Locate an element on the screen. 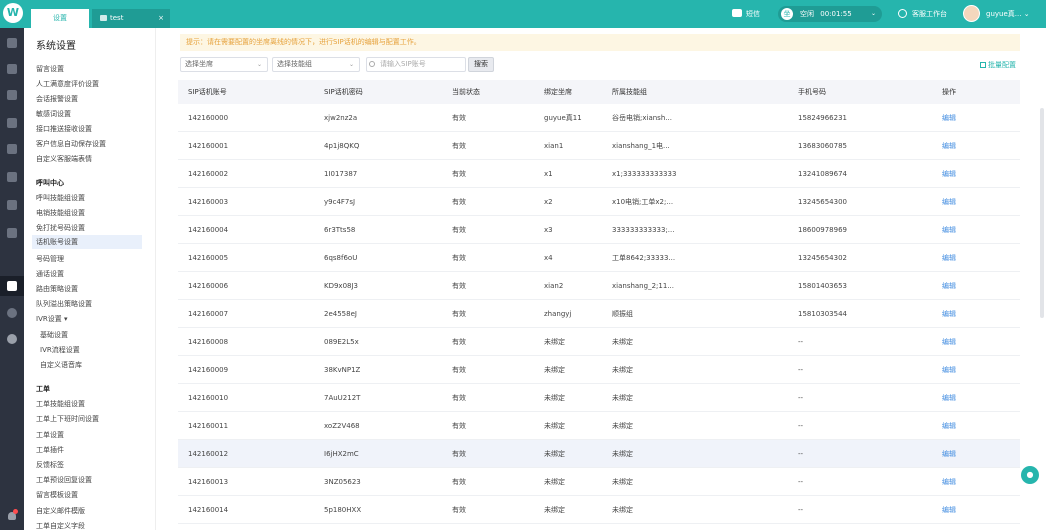 The height and width of the screenshot is (530, 1046). chat-icon is located at coordinates (12, 149).